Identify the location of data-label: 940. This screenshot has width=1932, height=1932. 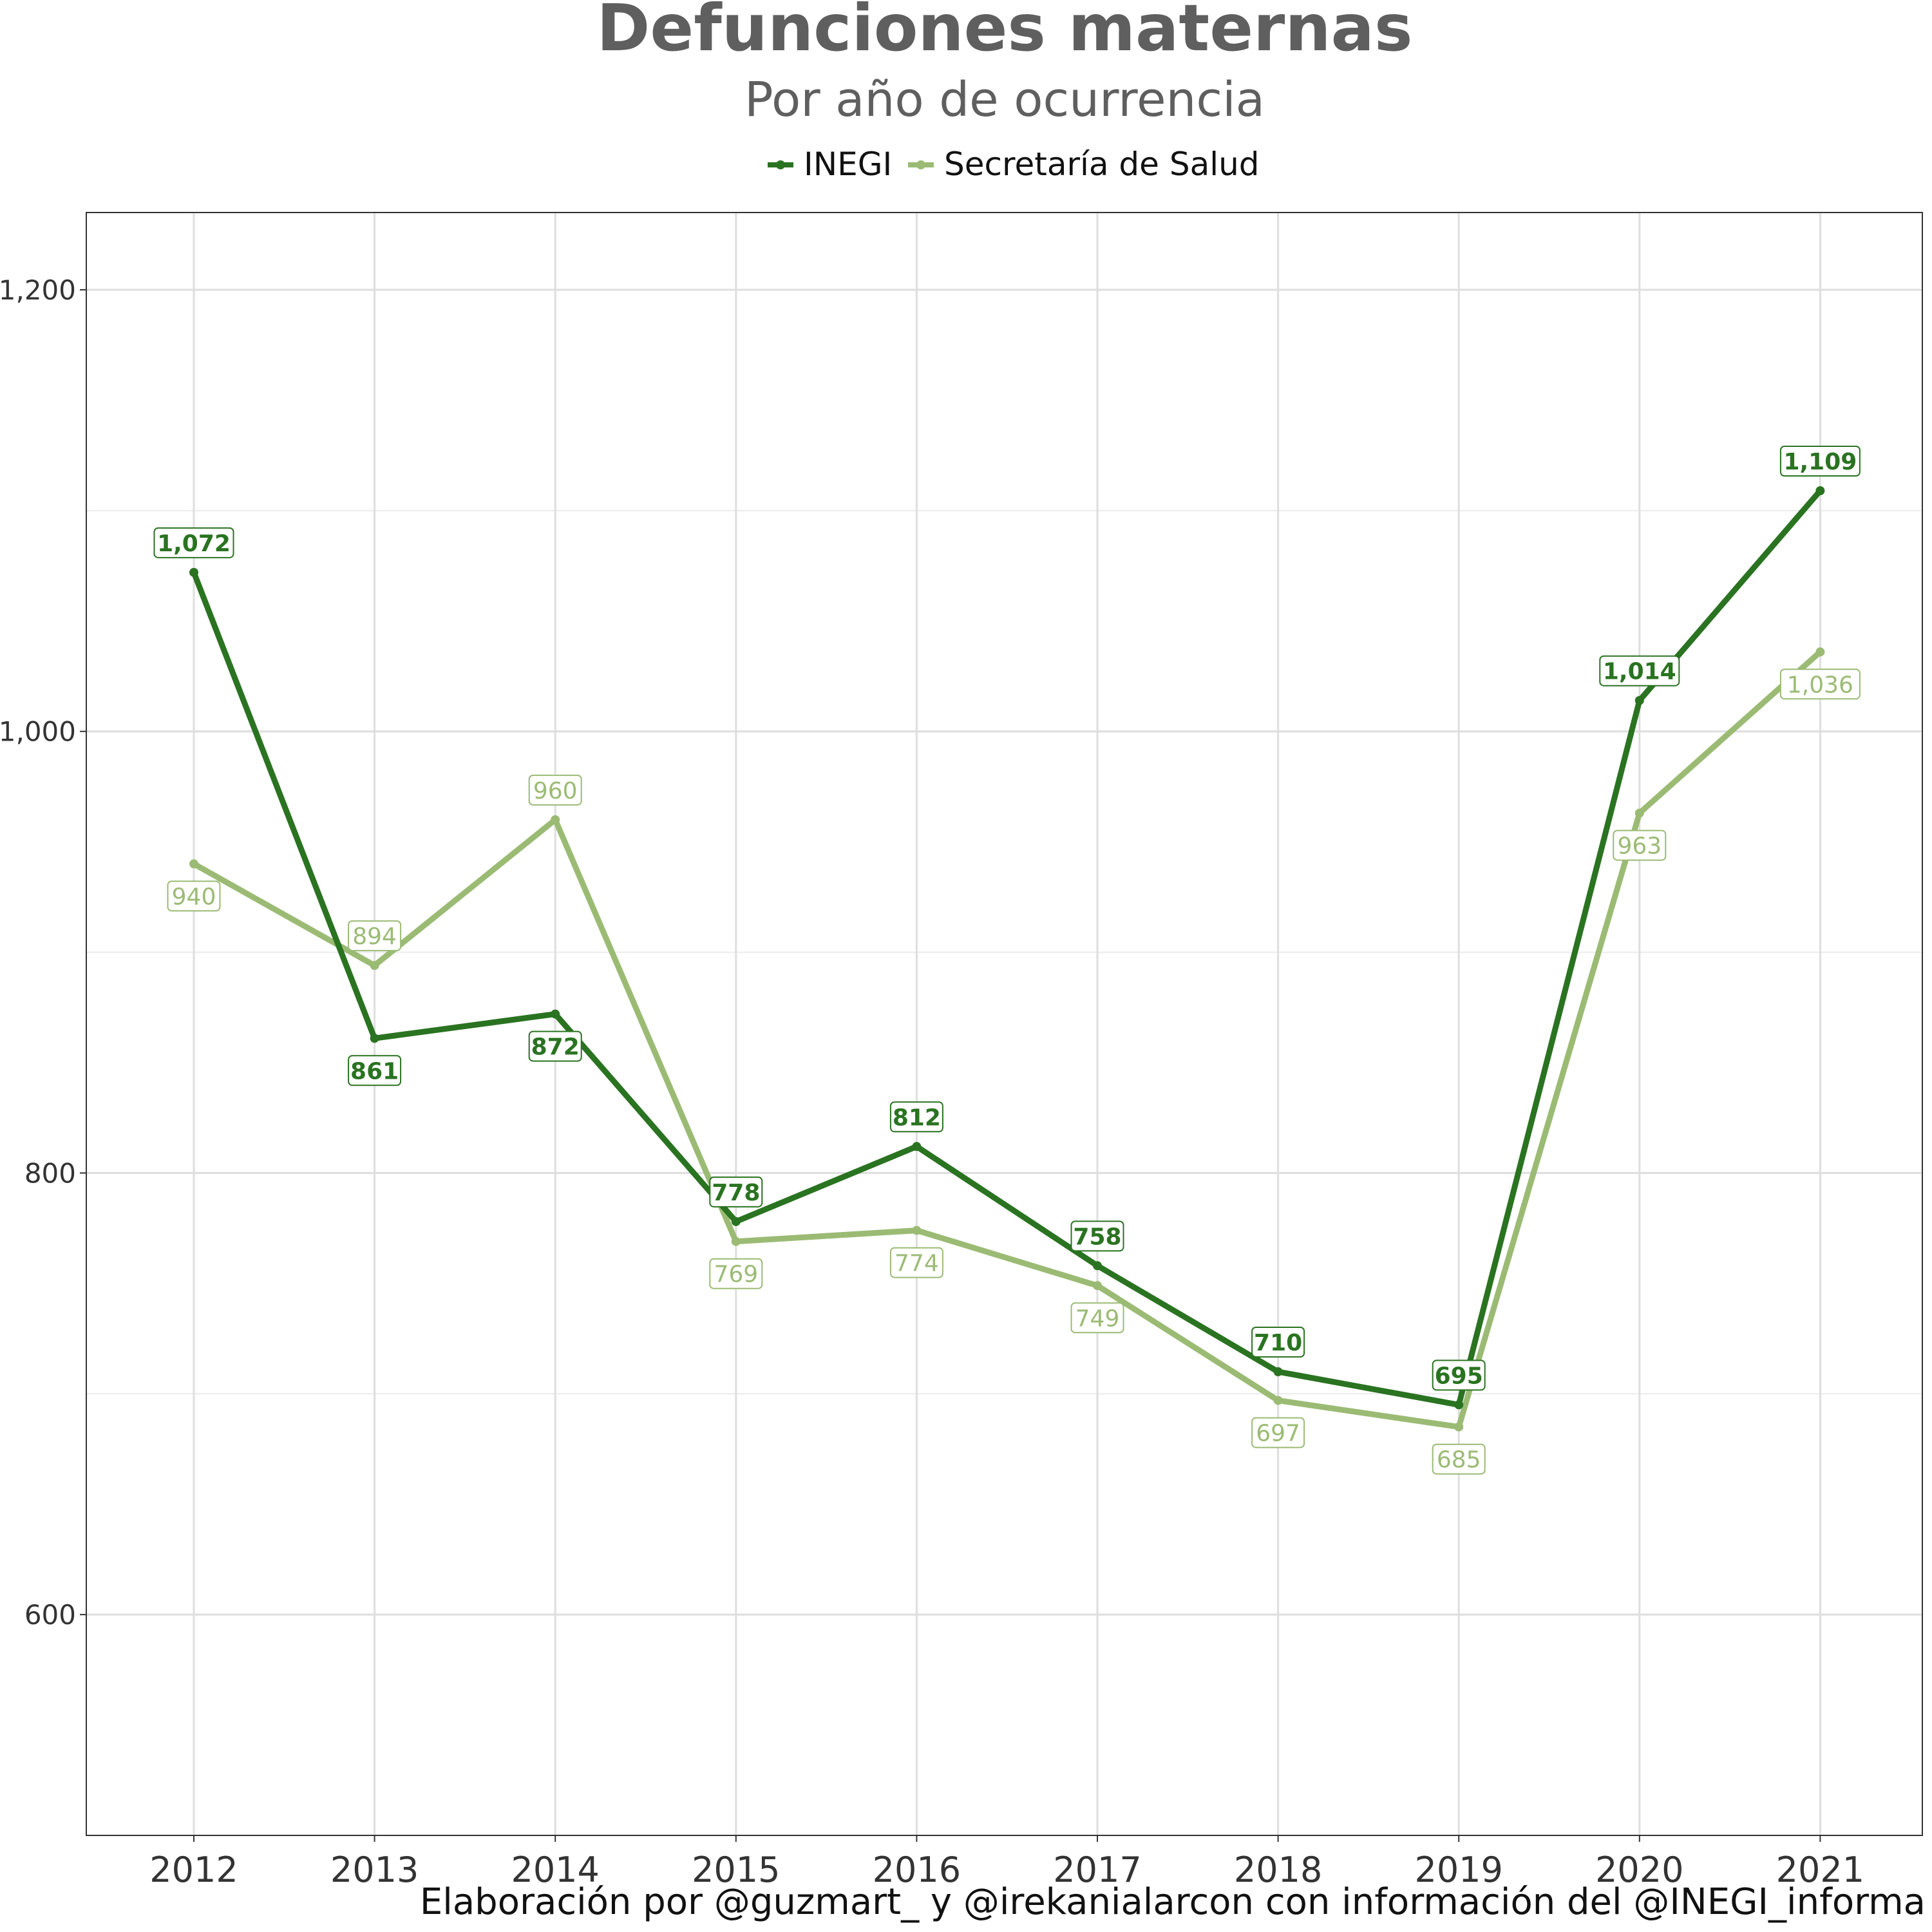
(194, 896).